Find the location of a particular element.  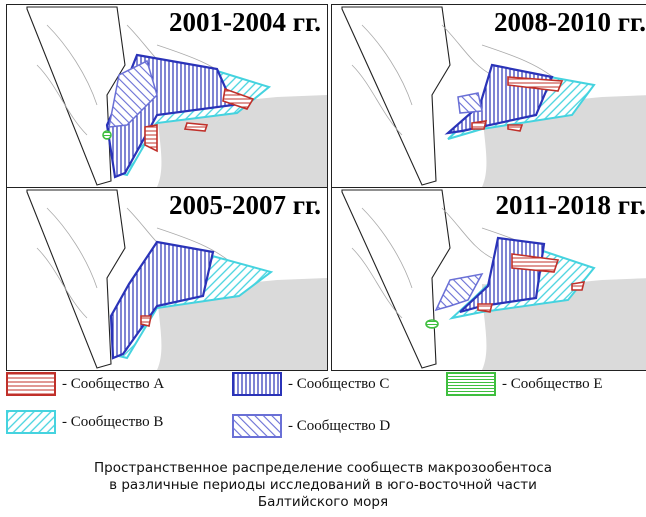

legend-swatch-community-b is located at coordinates (31, 422).